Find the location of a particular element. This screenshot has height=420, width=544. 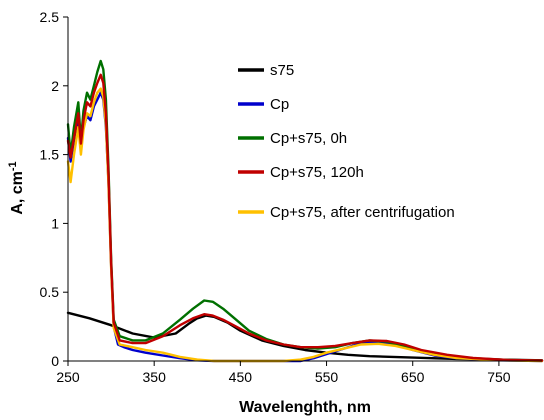

x-tick-label: 550 is located at coordinates (327, 377).